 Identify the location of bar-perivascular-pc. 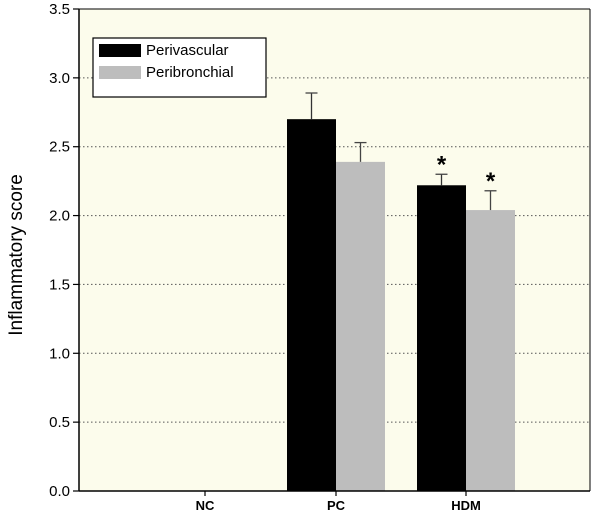
(311, 305).